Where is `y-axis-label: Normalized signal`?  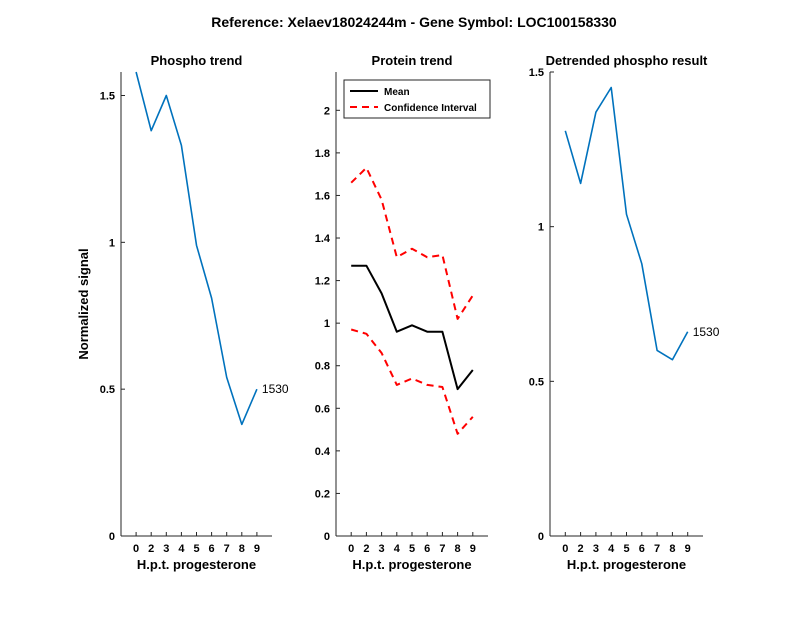
y-axis-label: Normalized signal is located at coordinates (83, 303).